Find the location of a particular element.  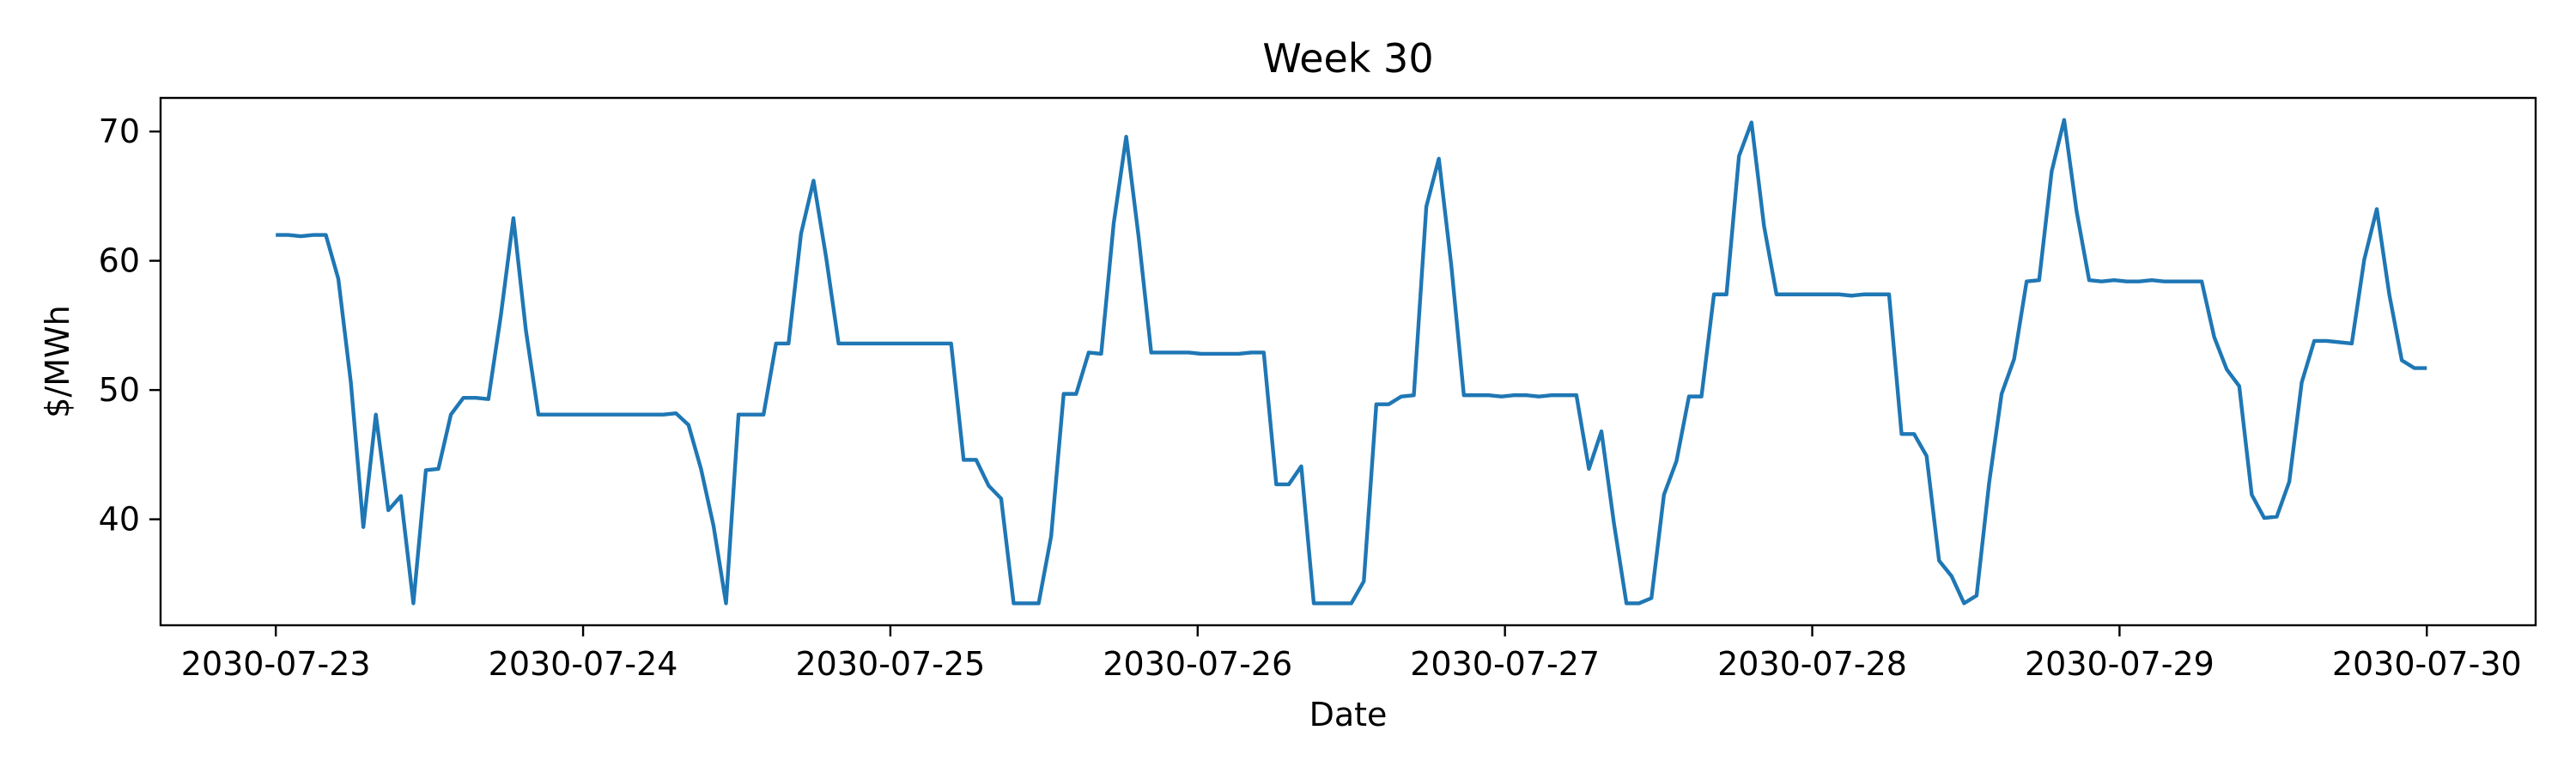

y-tick-label: 50 is located at coordinates (119, 390).